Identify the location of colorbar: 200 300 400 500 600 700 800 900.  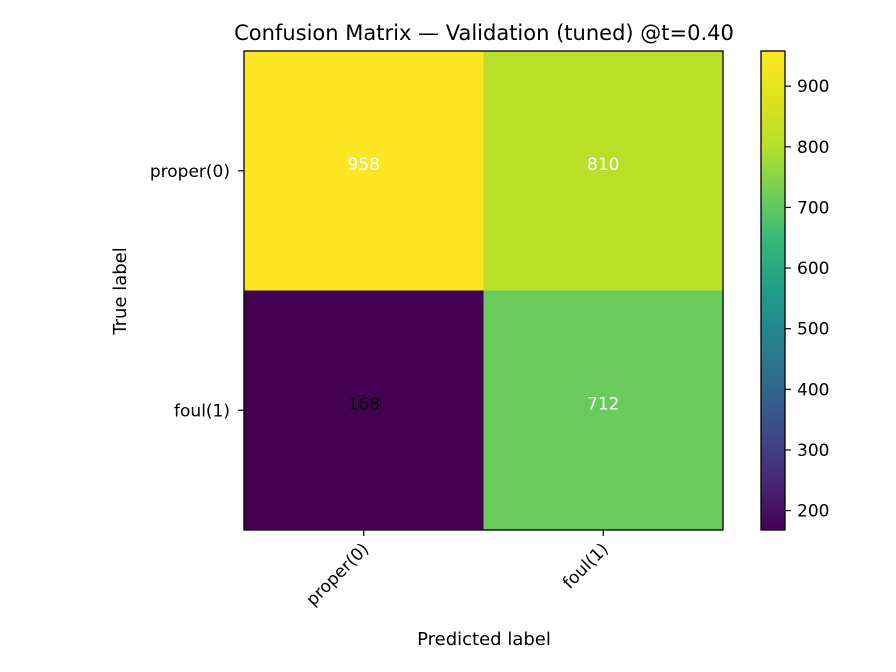
(794, 290).